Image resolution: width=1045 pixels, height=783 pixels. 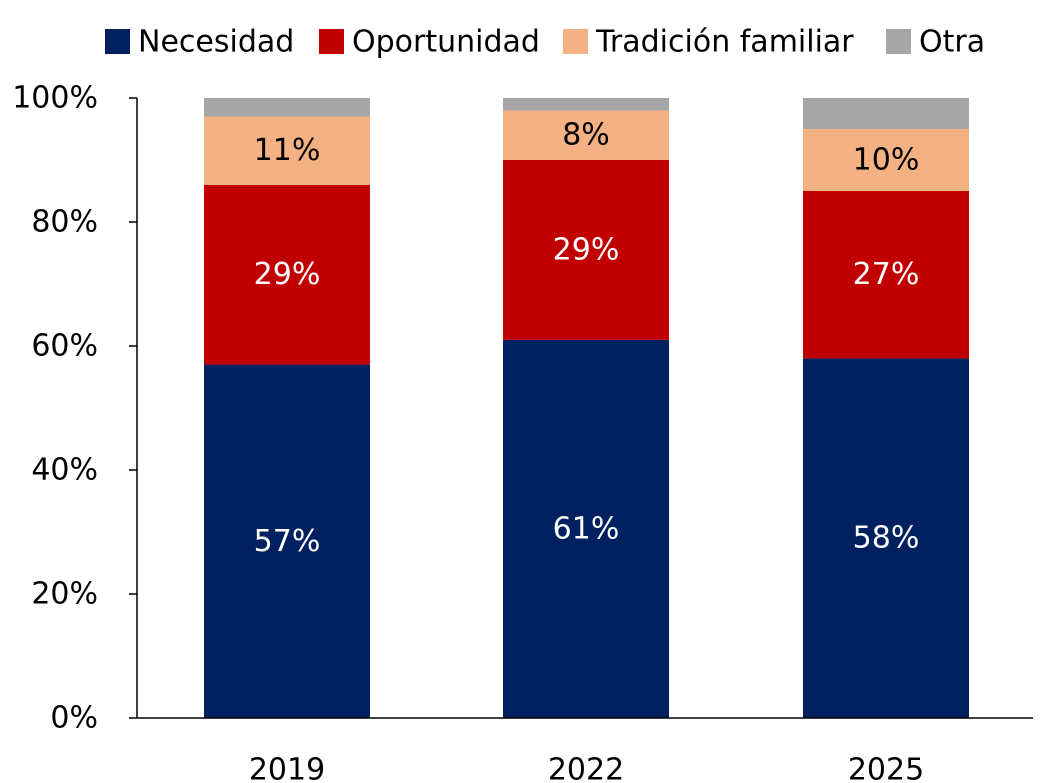 What do you see at coordinates (64, 222) in the screenshot?
I see `y-tick-label: 80%` at bounding box center [64, 222].